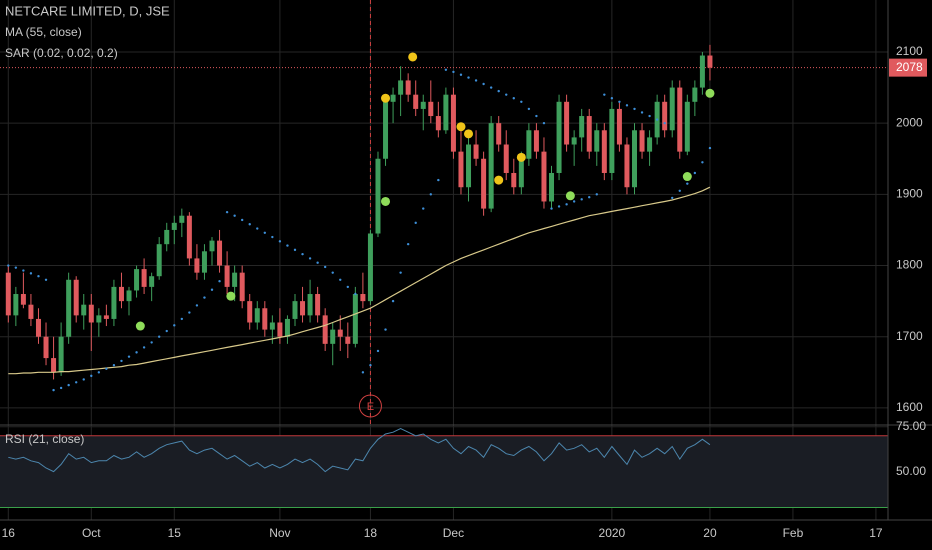 This screenshot has width=932, height=550. Describe the element at coordinates (444, 471) in the screenshot. I see `rsi-band` at that location.